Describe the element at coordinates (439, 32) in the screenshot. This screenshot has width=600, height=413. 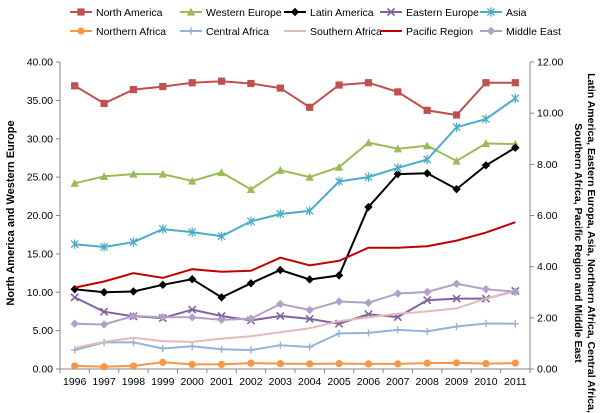
I see `legend-label: Pacific Region` at that location.